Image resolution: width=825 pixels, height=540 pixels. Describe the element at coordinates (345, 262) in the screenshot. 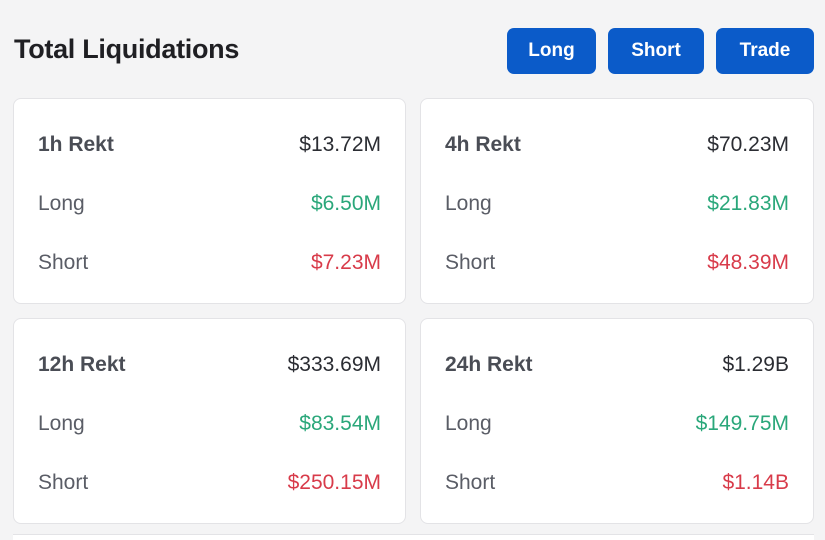

I see `short-value: $7.23M` at that location.